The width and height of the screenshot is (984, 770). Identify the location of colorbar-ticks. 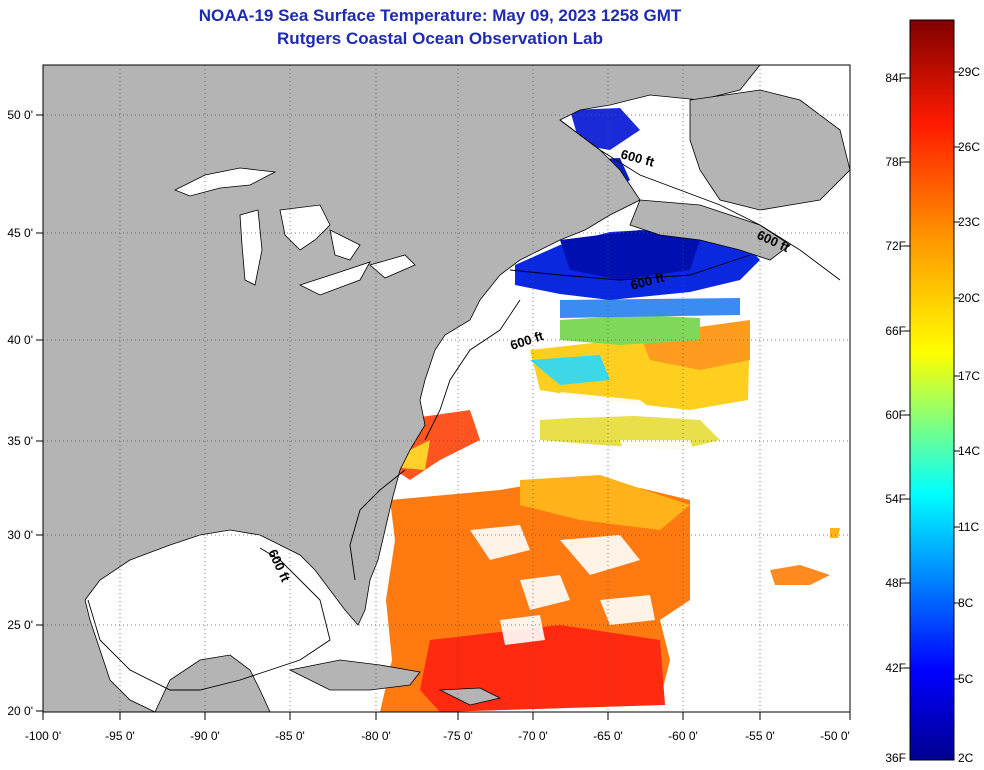
(932, 375).